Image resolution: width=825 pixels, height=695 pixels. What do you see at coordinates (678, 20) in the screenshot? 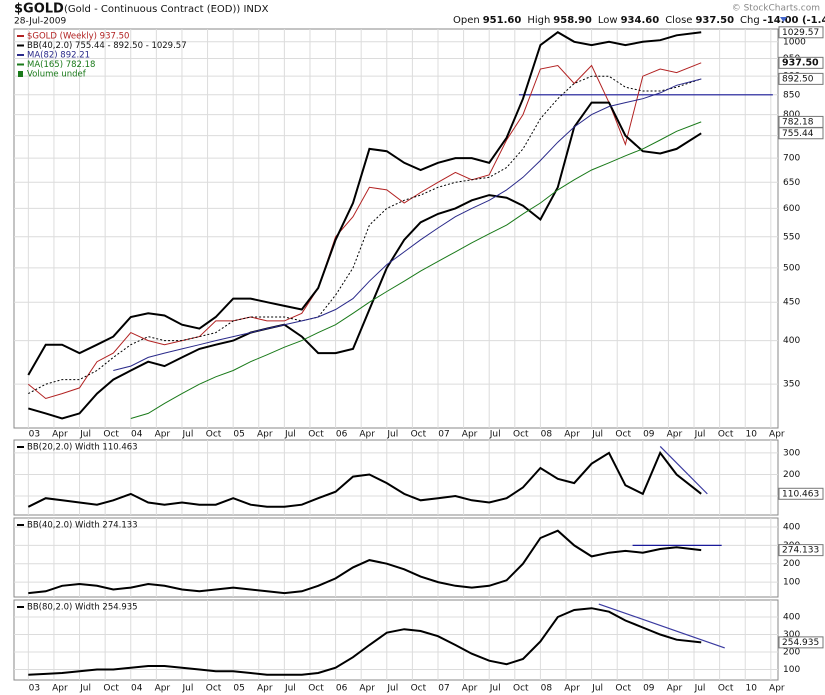
I see `quote-label: Close` at bounding box center [678, 20].